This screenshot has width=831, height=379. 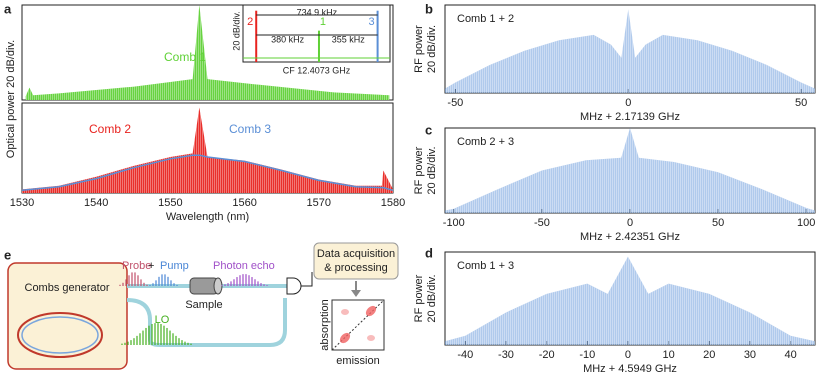 I want to click on panel-label: c, so click(x=428, y=129).